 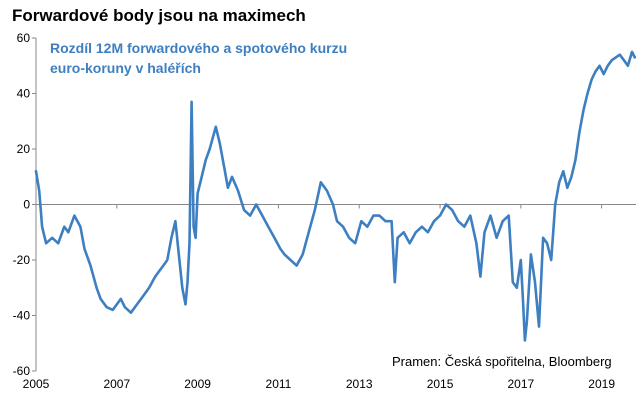 What do you see at coordinates (36, 384) in the screenshot?
I see `x-tick-label: 2005` at bounding box center [36, 384].